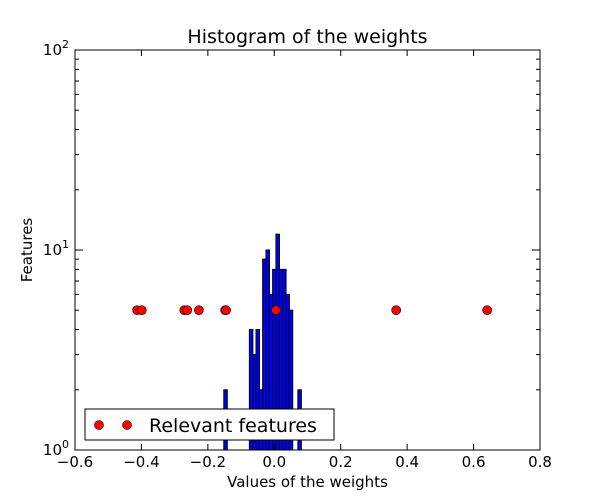 The image size is (600, 500). What do you see at coordinates (407, 462) in the screenshot?
I see `x-tick-label: 0.4` at bounding box center [407, 462].